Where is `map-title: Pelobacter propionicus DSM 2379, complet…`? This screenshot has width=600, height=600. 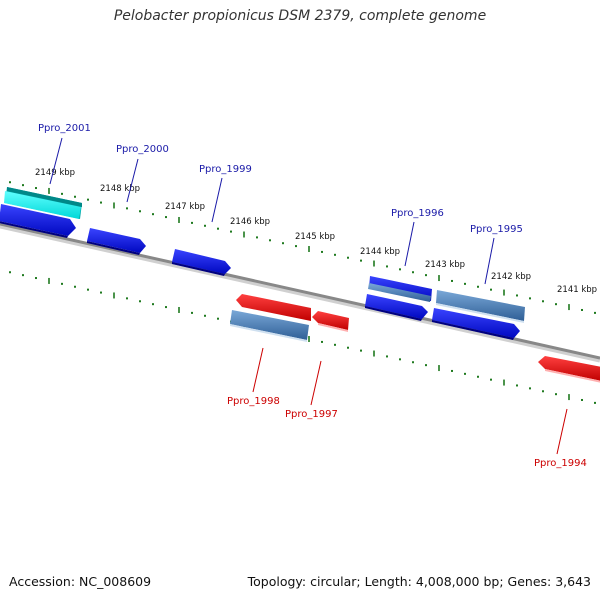
map-title: Pelobacter propionicus DSM 2379, complet… is located at coordinates (300, 16).